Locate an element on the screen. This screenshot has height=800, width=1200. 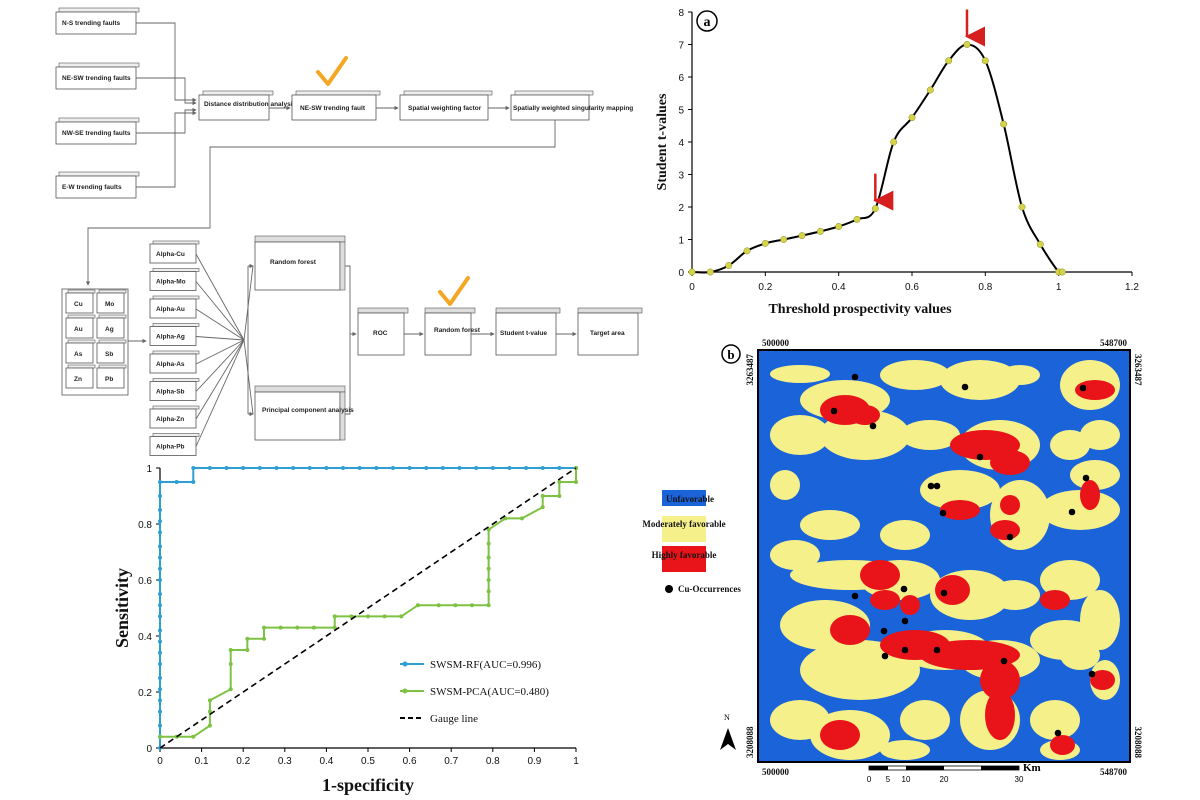
chart-a-ytick: 1 is located at coordinates (681, 241).